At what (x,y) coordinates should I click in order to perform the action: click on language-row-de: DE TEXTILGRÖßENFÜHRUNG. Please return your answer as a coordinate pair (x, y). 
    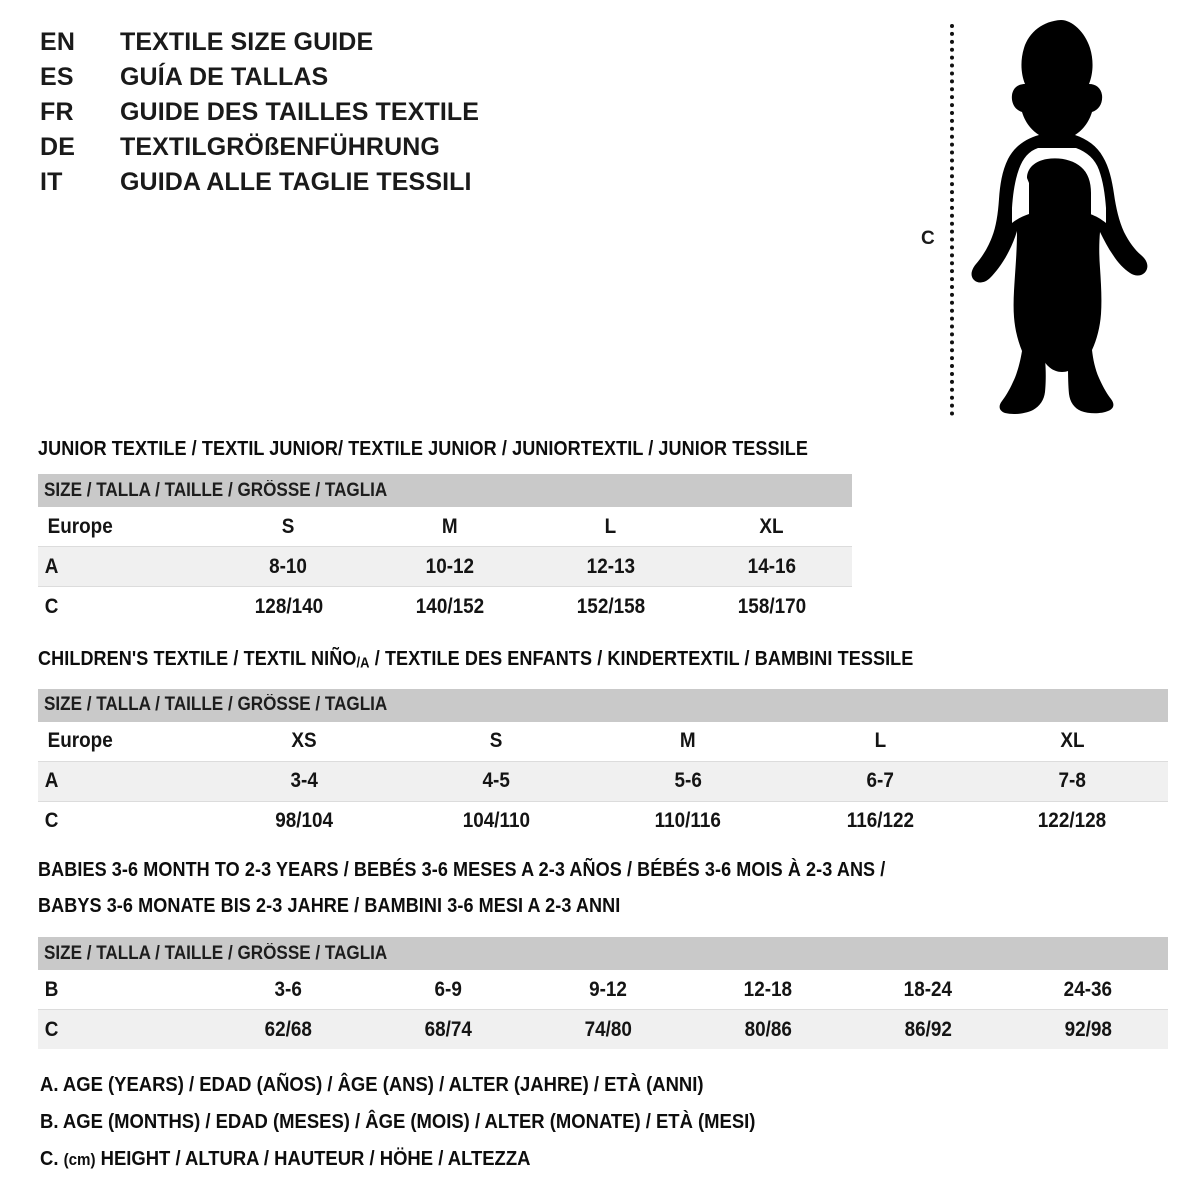
    Looking at the image, I should click on (320, 150).